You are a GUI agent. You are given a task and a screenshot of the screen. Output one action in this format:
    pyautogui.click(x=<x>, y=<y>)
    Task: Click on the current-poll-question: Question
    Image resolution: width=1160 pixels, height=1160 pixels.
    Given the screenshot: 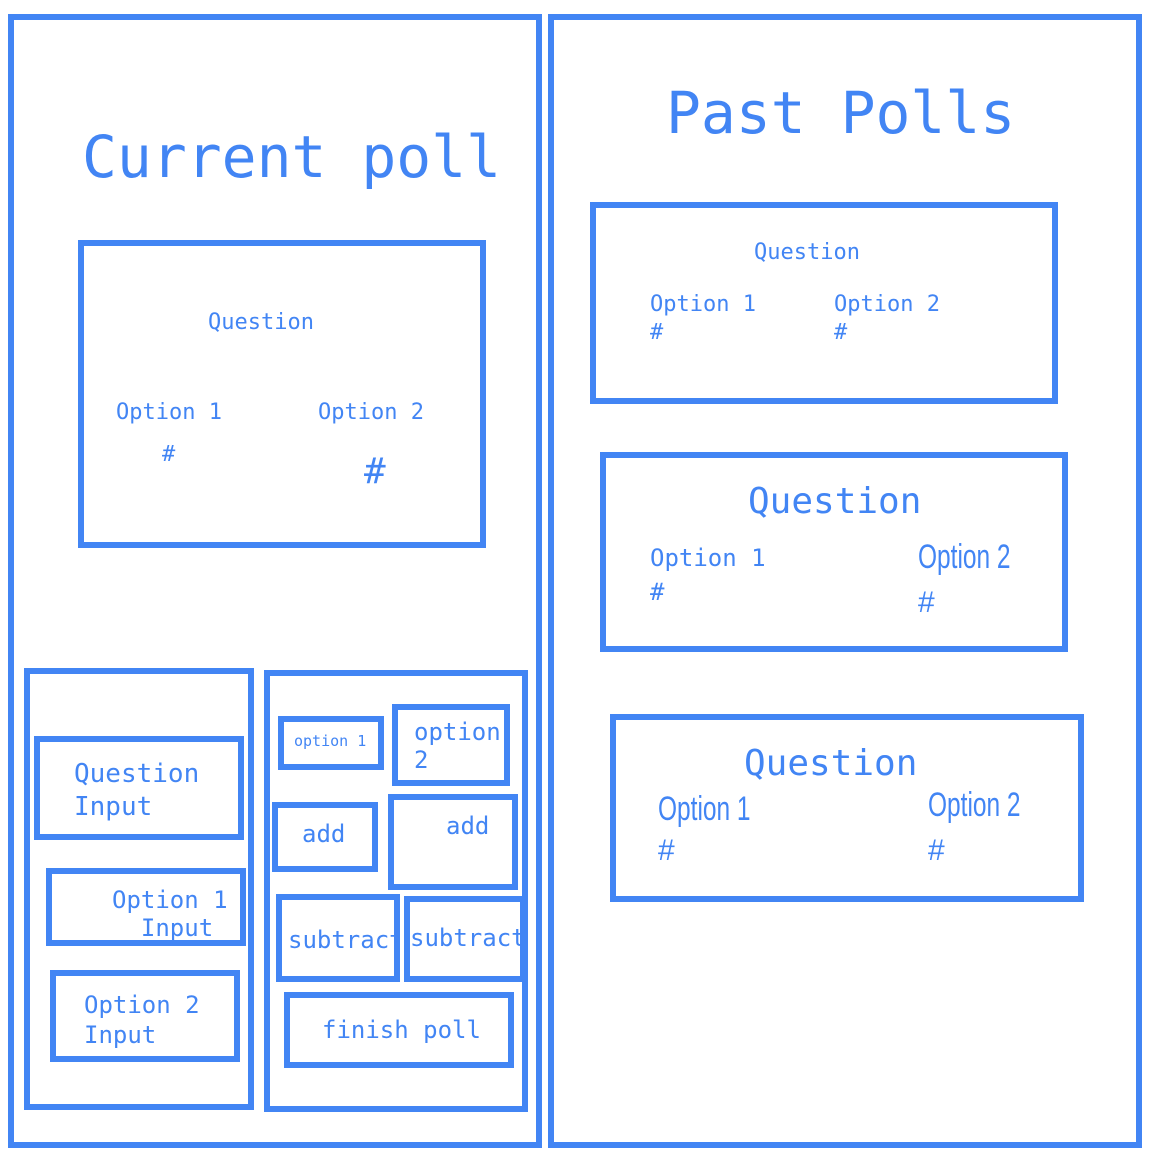 What is the action you would take?
    pyautogui.click(x=261, y=322)
    